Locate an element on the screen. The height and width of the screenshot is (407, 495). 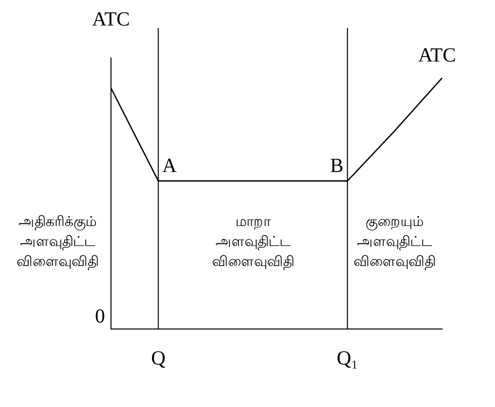
annotation: குறையும் அளவுதிட்ட விளைவுவிதி is located at coordinates (395, 242).